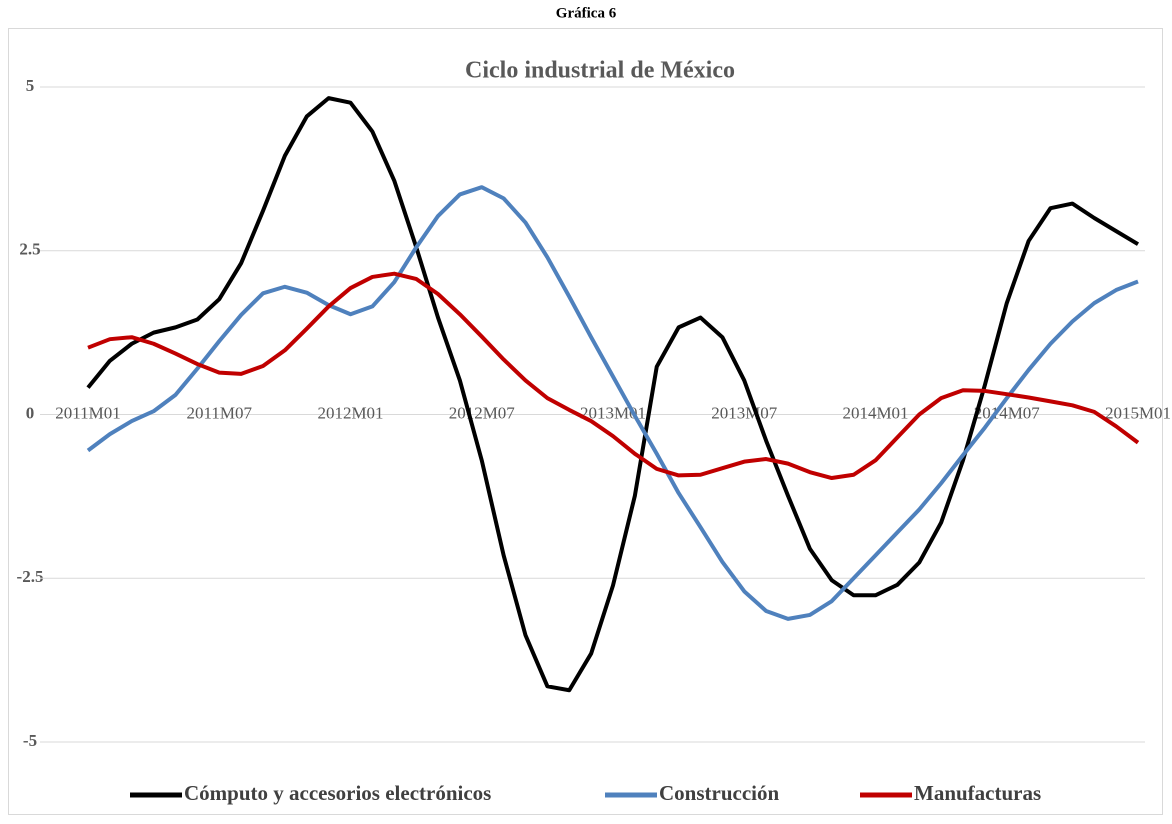 The height and width of the screenshot is (824, 1172). I want to click on legend-label: Cómputo y accesorios electrónicos, so click(337, 793).